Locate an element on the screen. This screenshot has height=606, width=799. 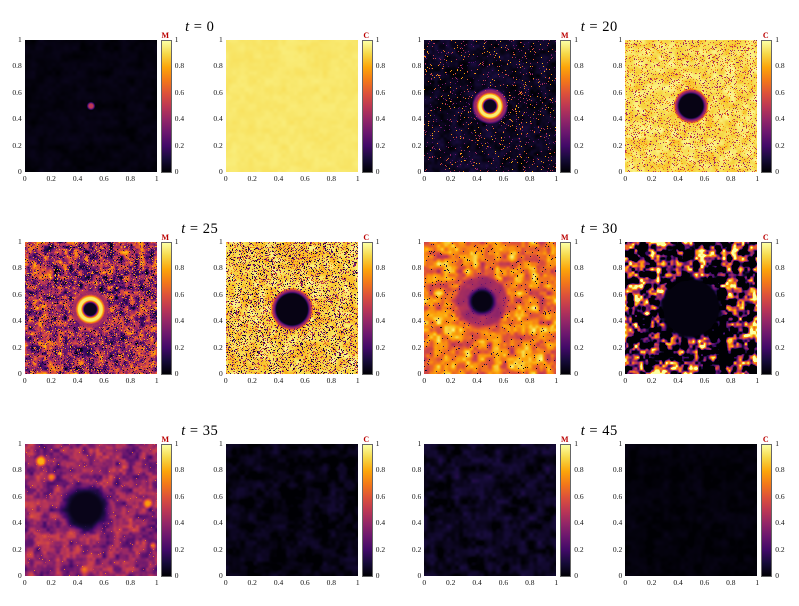
colorbar-m-t25: M 0 0.2 0.4 0.6 0.8 1 is located at coordinates (176, 305).